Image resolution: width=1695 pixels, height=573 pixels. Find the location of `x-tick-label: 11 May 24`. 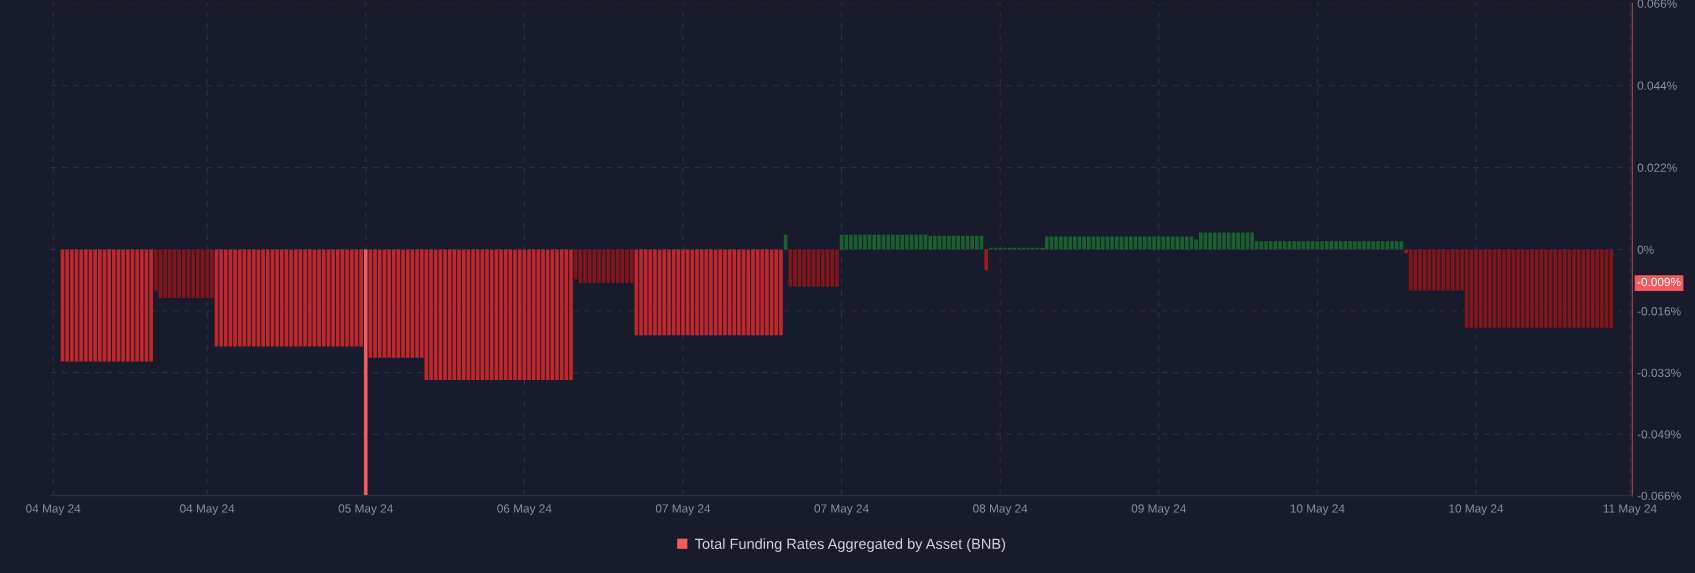

x-tick-label: 11 May 24 is located at coordinates (1630, 509).